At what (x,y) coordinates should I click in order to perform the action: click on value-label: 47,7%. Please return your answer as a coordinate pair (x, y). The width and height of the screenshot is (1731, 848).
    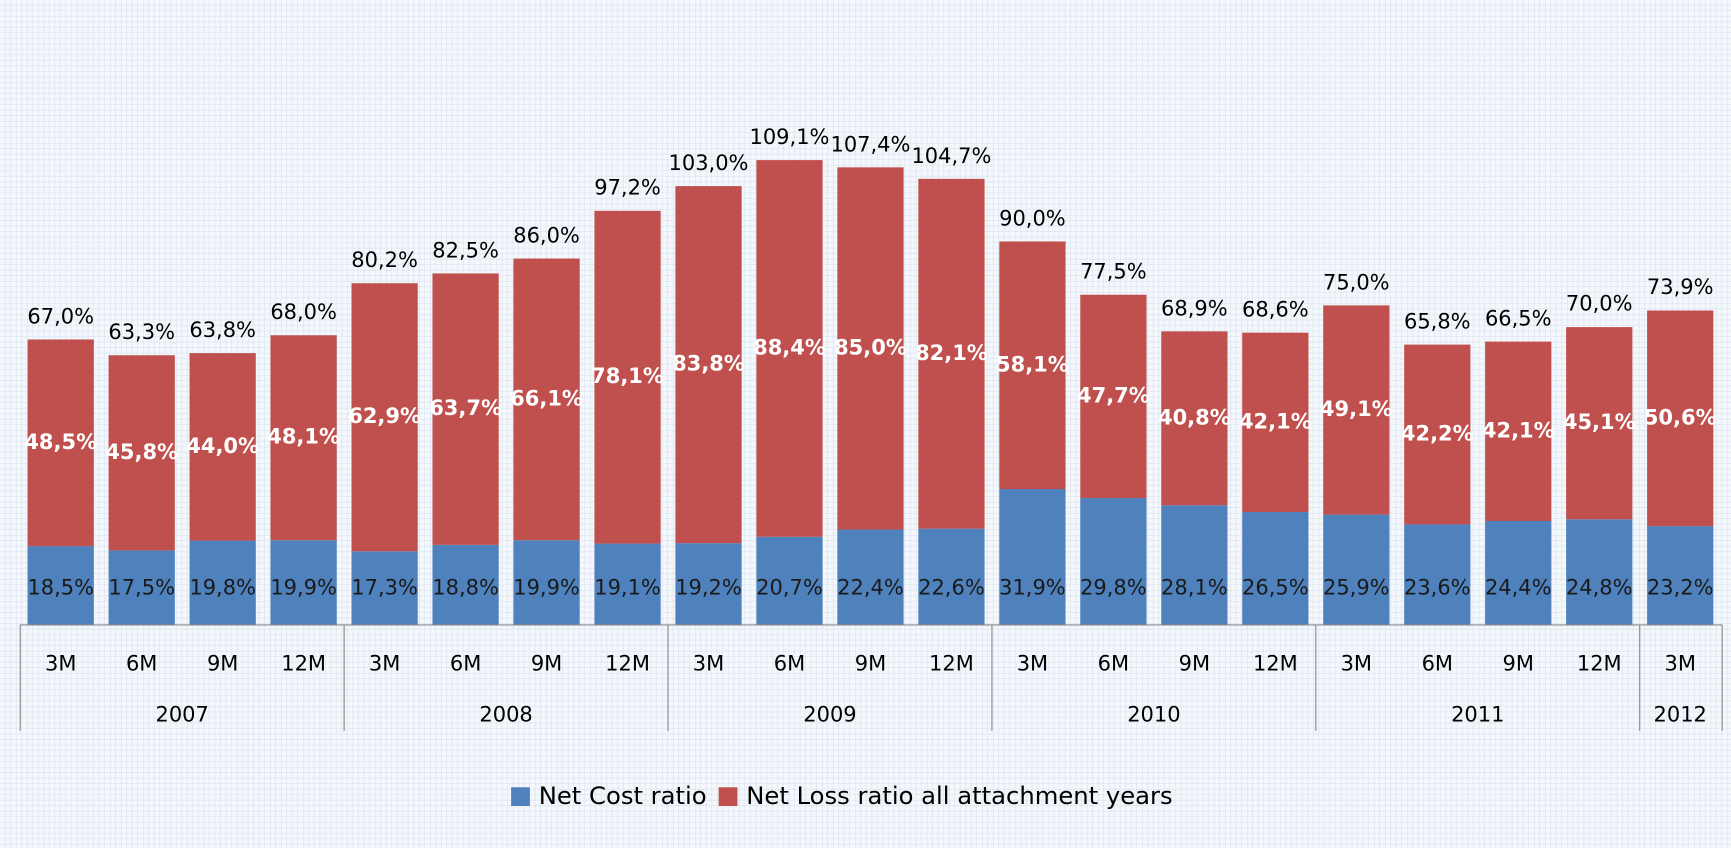
    Looking at the image, I should click on (1113, 395).